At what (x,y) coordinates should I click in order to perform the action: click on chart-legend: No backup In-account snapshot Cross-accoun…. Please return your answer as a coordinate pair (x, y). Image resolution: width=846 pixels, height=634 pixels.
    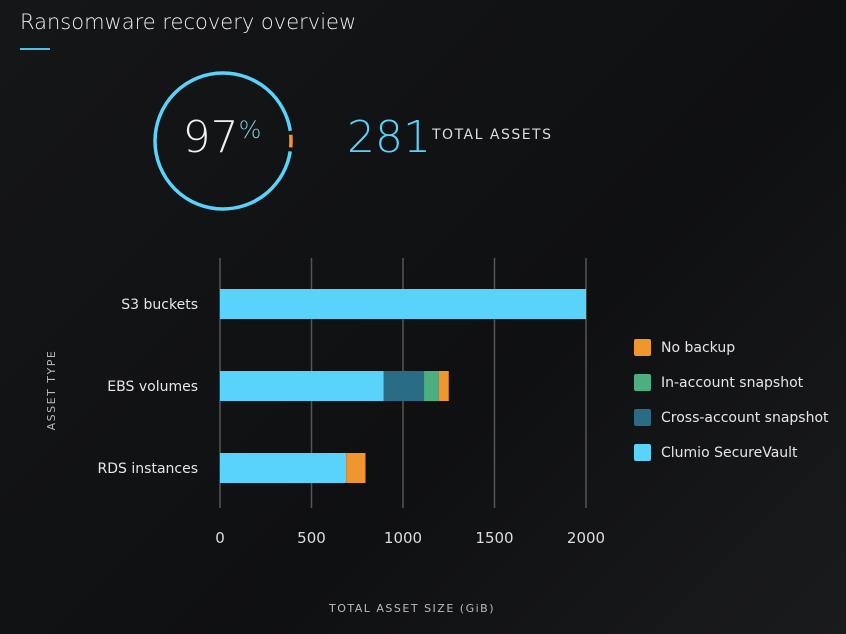
    Looking at the image, I should click on (731, 400).